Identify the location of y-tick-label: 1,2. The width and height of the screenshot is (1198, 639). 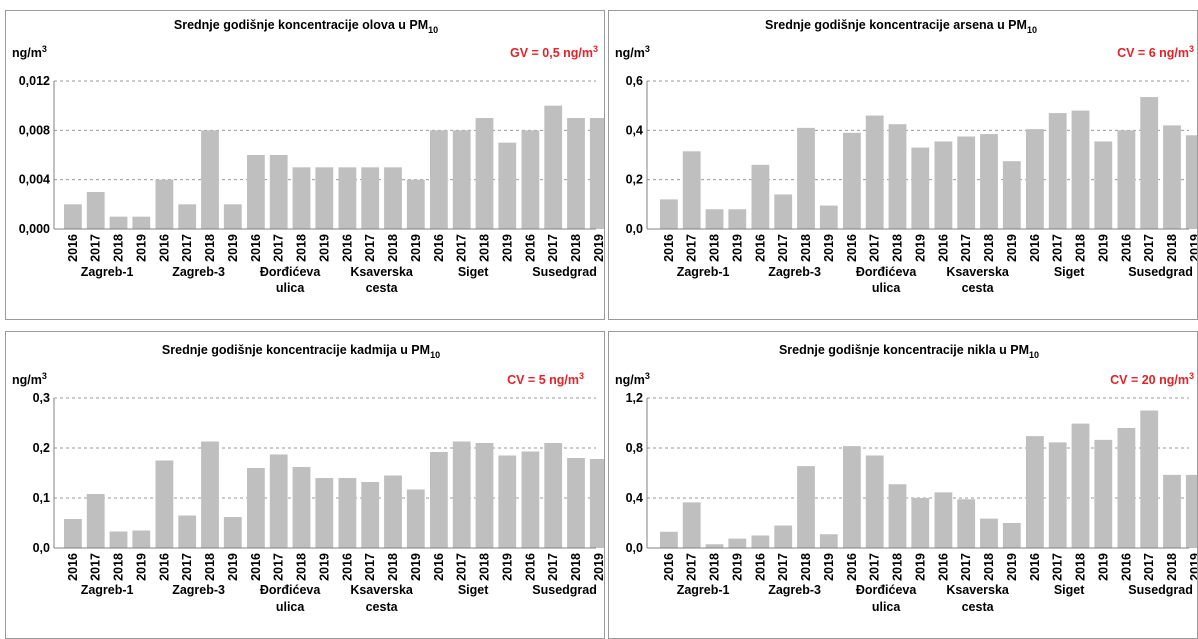
(634, 398).